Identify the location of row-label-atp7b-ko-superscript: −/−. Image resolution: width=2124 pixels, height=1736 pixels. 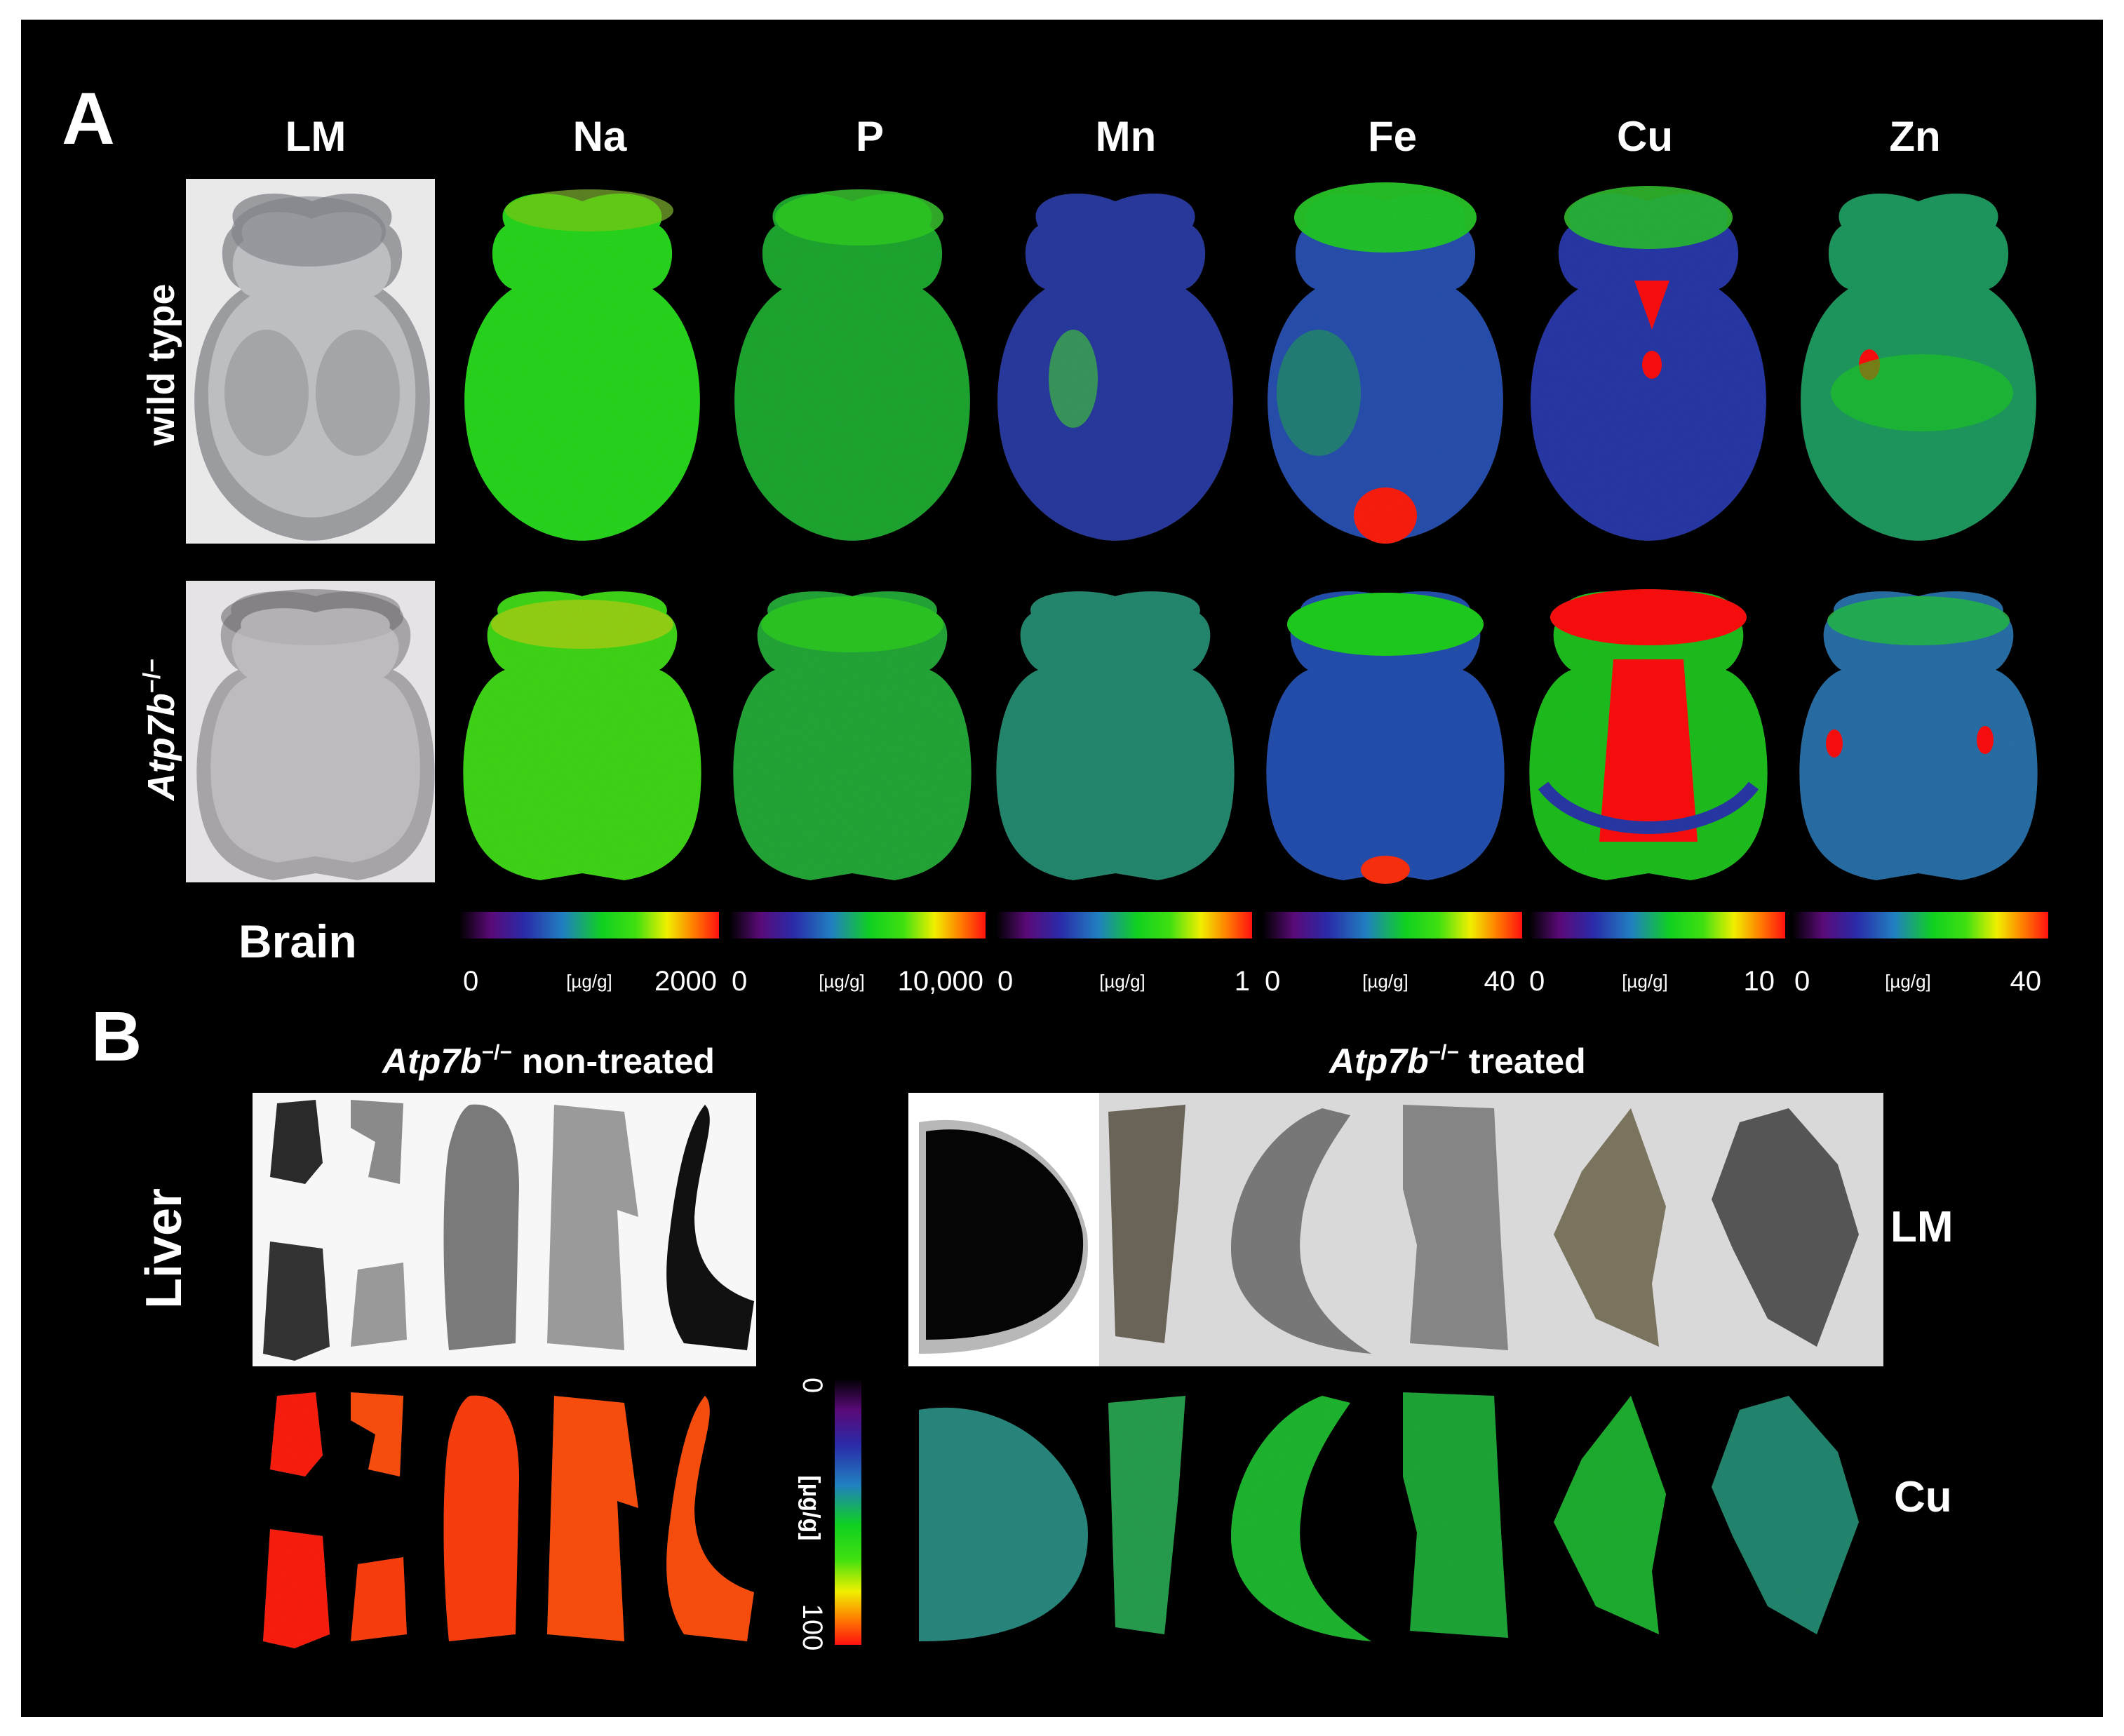
(152, 676).